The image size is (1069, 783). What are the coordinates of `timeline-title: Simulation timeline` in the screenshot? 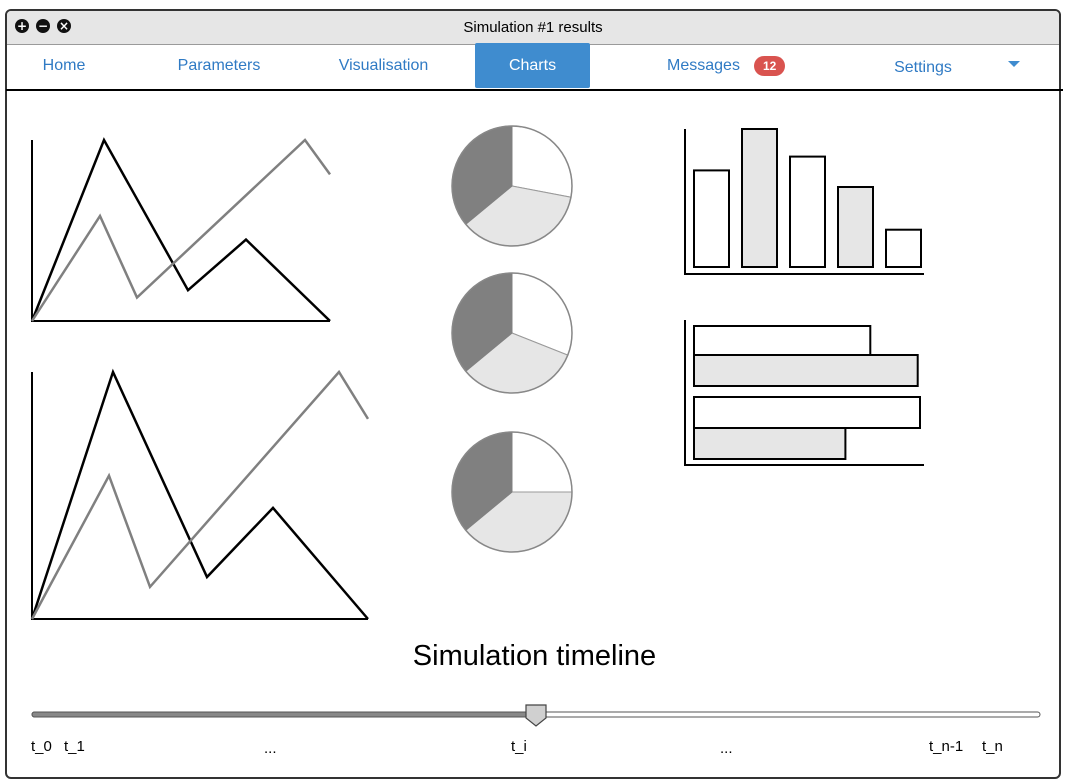 It's located at (534, 656).